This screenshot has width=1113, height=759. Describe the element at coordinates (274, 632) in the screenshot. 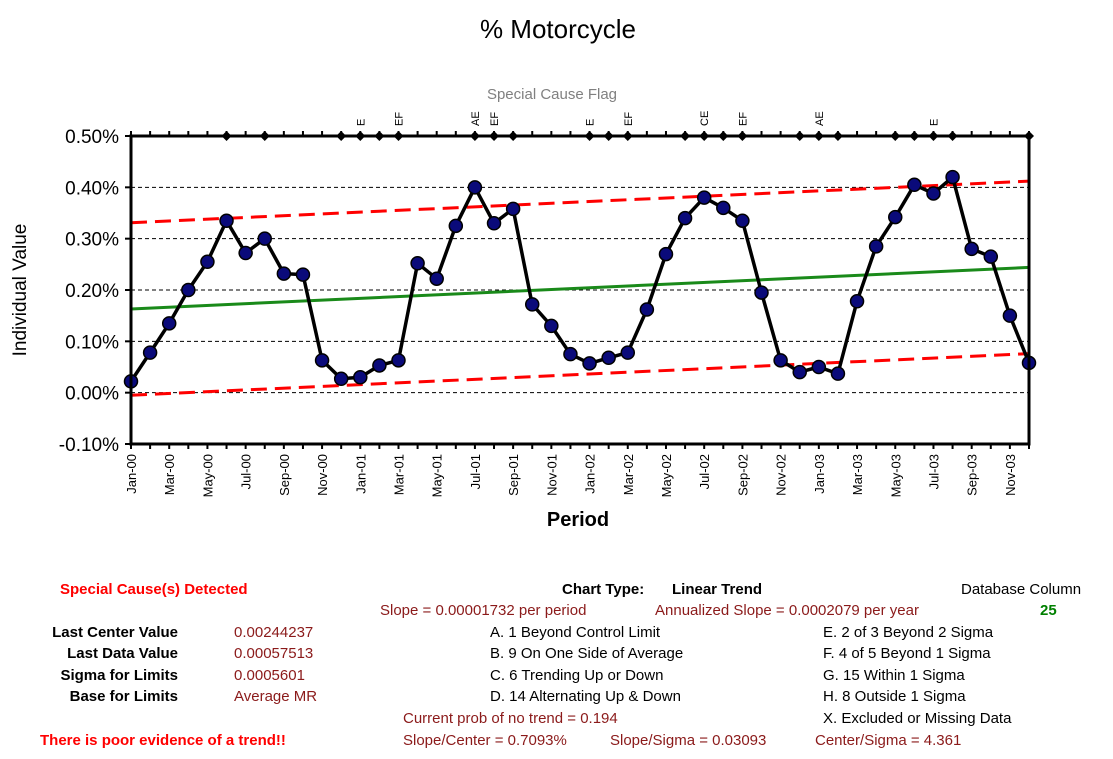

I see `stat-value-last-center: 0.00244237` at that location.